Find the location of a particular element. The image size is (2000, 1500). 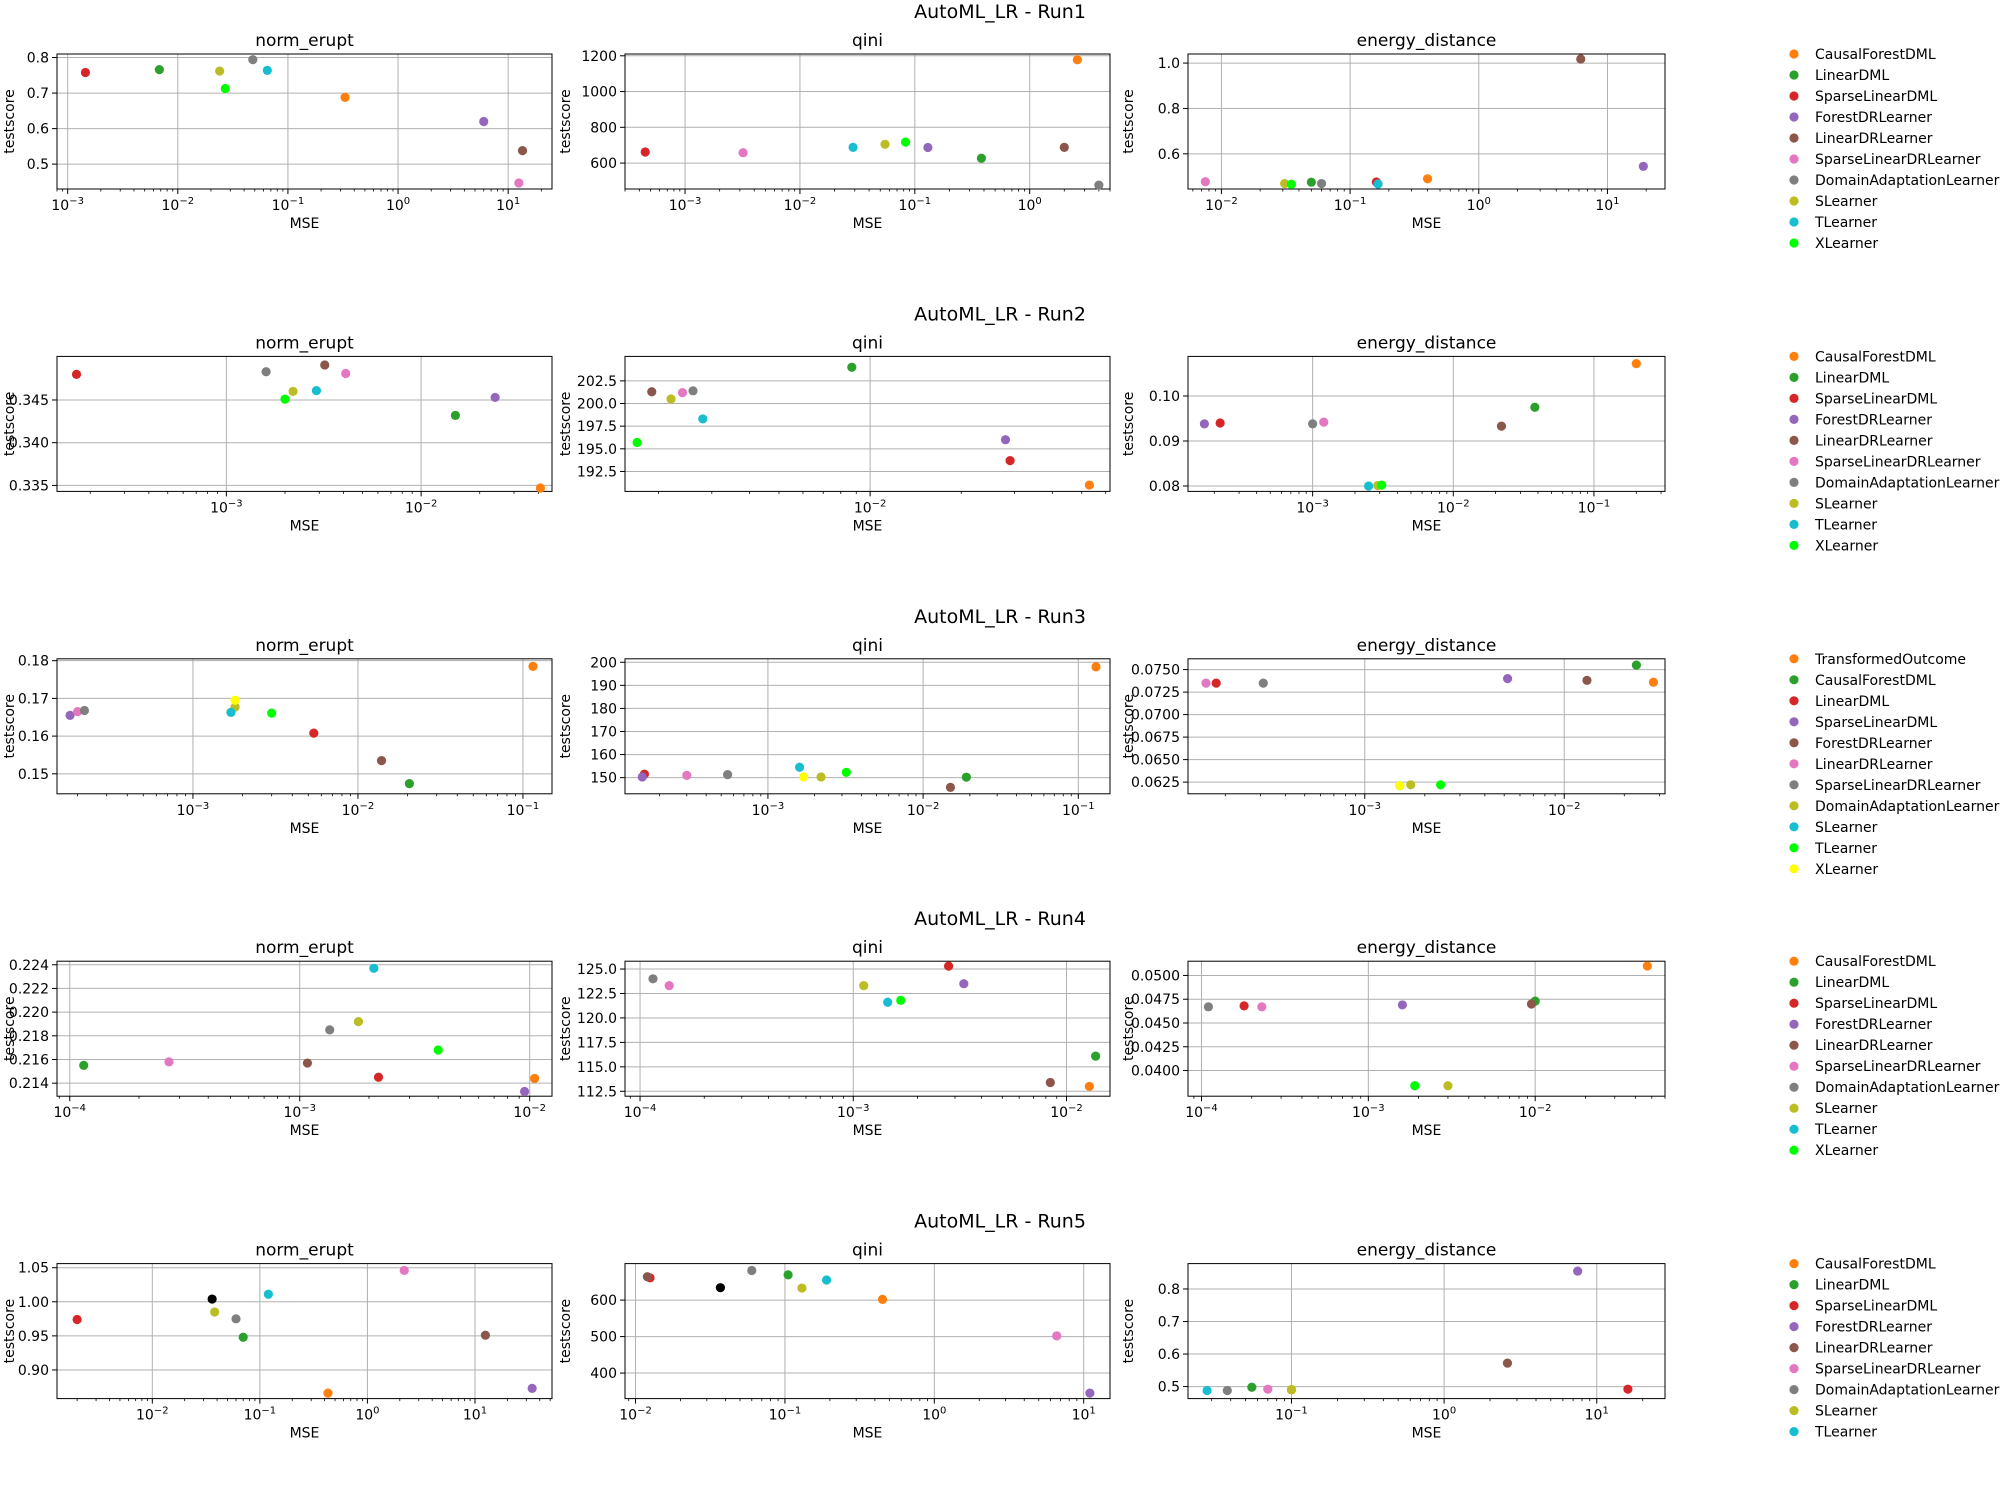

y-tick-label: 160 is located at coordinates (603, 756).